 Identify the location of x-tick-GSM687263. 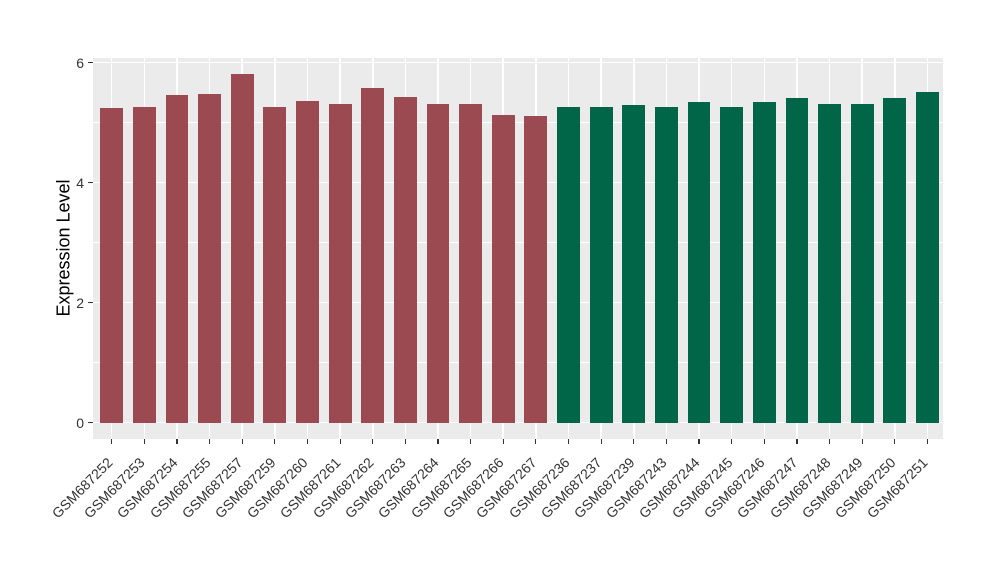
(405, 441).